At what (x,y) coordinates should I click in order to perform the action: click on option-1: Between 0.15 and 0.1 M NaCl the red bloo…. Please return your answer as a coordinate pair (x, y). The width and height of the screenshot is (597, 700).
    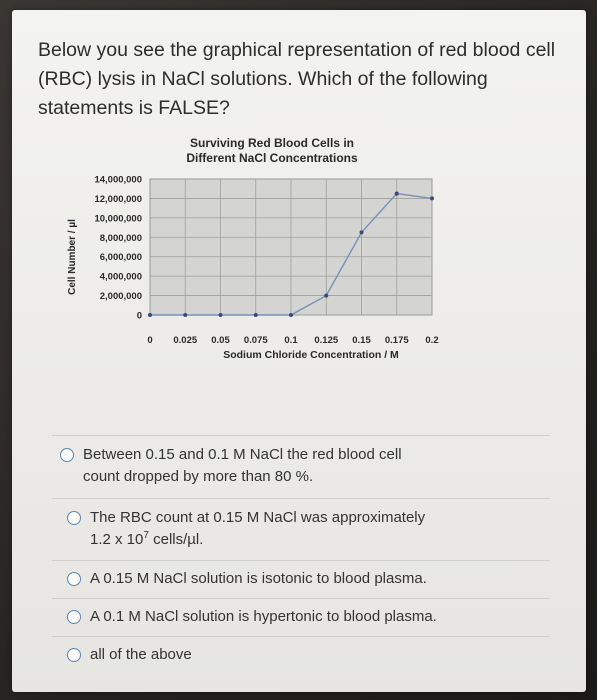
    Looking at the image, I should click on (295, 466).